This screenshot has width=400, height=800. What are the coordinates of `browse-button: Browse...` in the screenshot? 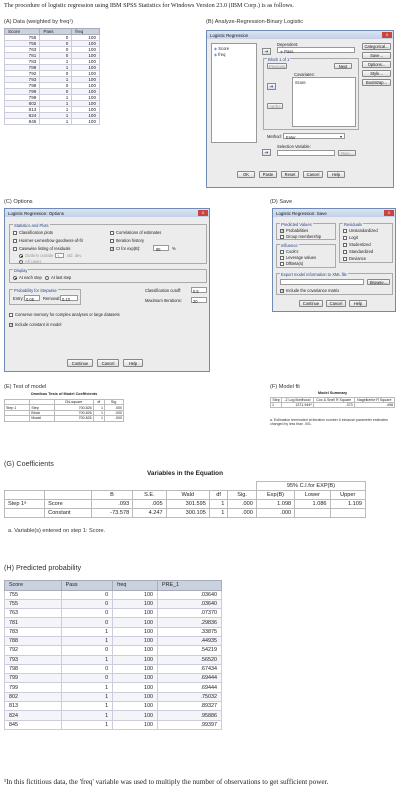 It's located at (378, 282).